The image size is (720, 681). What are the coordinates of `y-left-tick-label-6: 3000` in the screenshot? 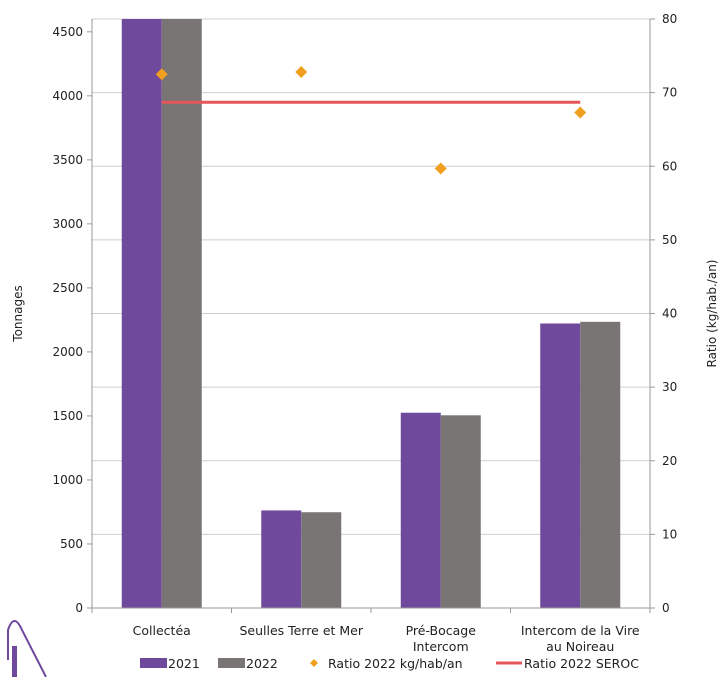 It's located at (67, 224).